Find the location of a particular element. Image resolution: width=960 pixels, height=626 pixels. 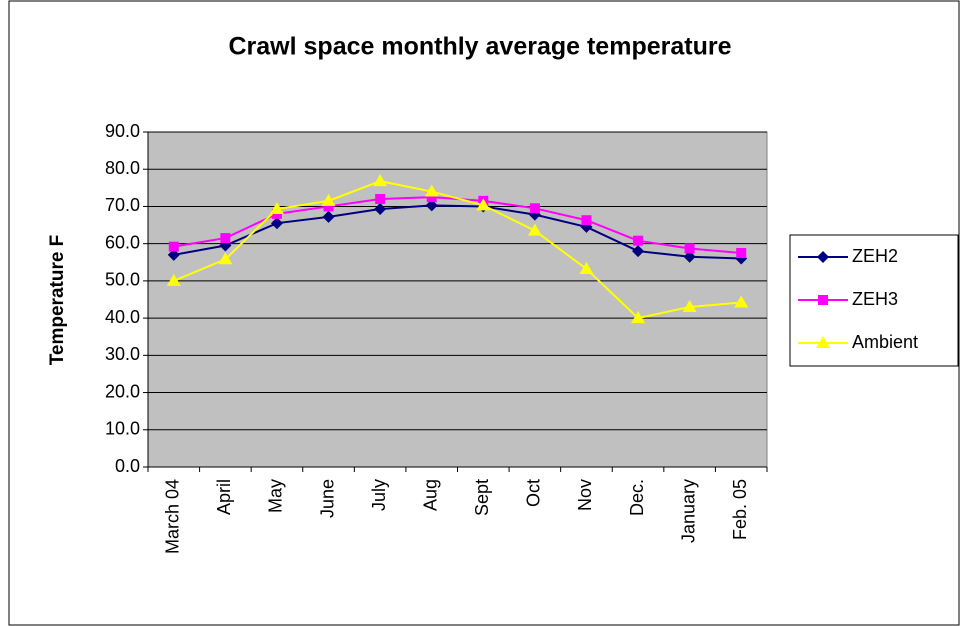

legend-label: ZEH2 is located at coordinates (875, 256).